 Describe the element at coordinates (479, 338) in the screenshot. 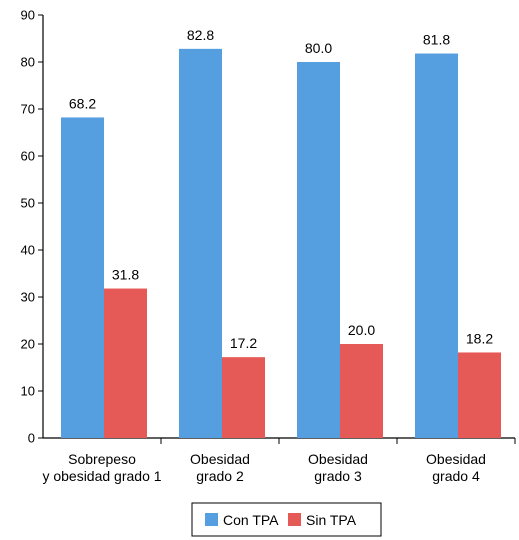

I see `data-label: 18.2` at that location.